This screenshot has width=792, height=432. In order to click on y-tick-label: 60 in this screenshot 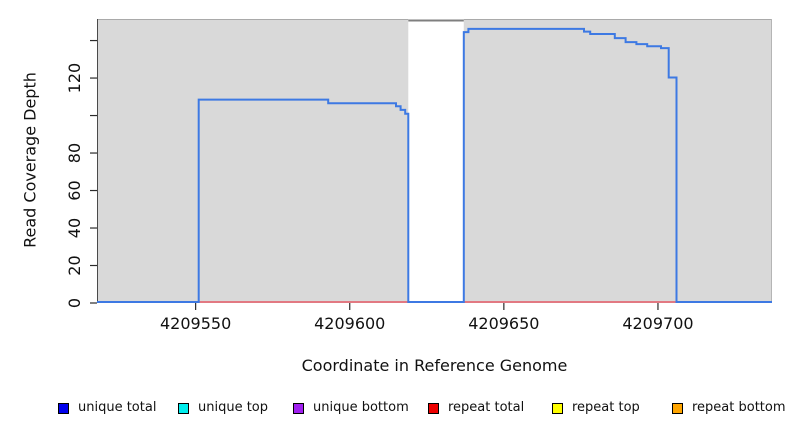, I will do `click(74, 190)`.